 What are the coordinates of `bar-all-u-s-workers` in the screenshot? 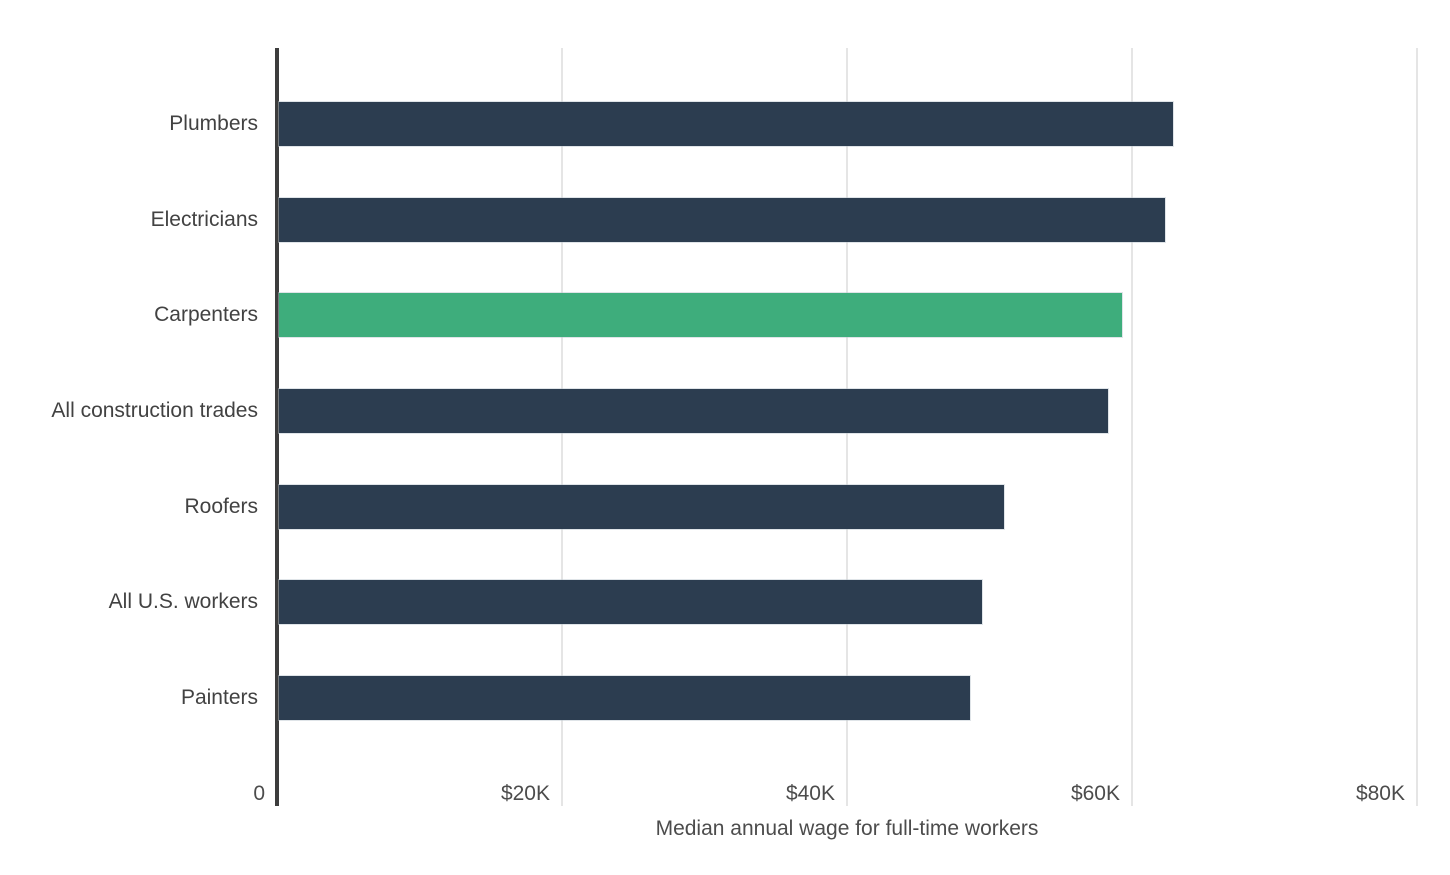 It's located at (630, 602).